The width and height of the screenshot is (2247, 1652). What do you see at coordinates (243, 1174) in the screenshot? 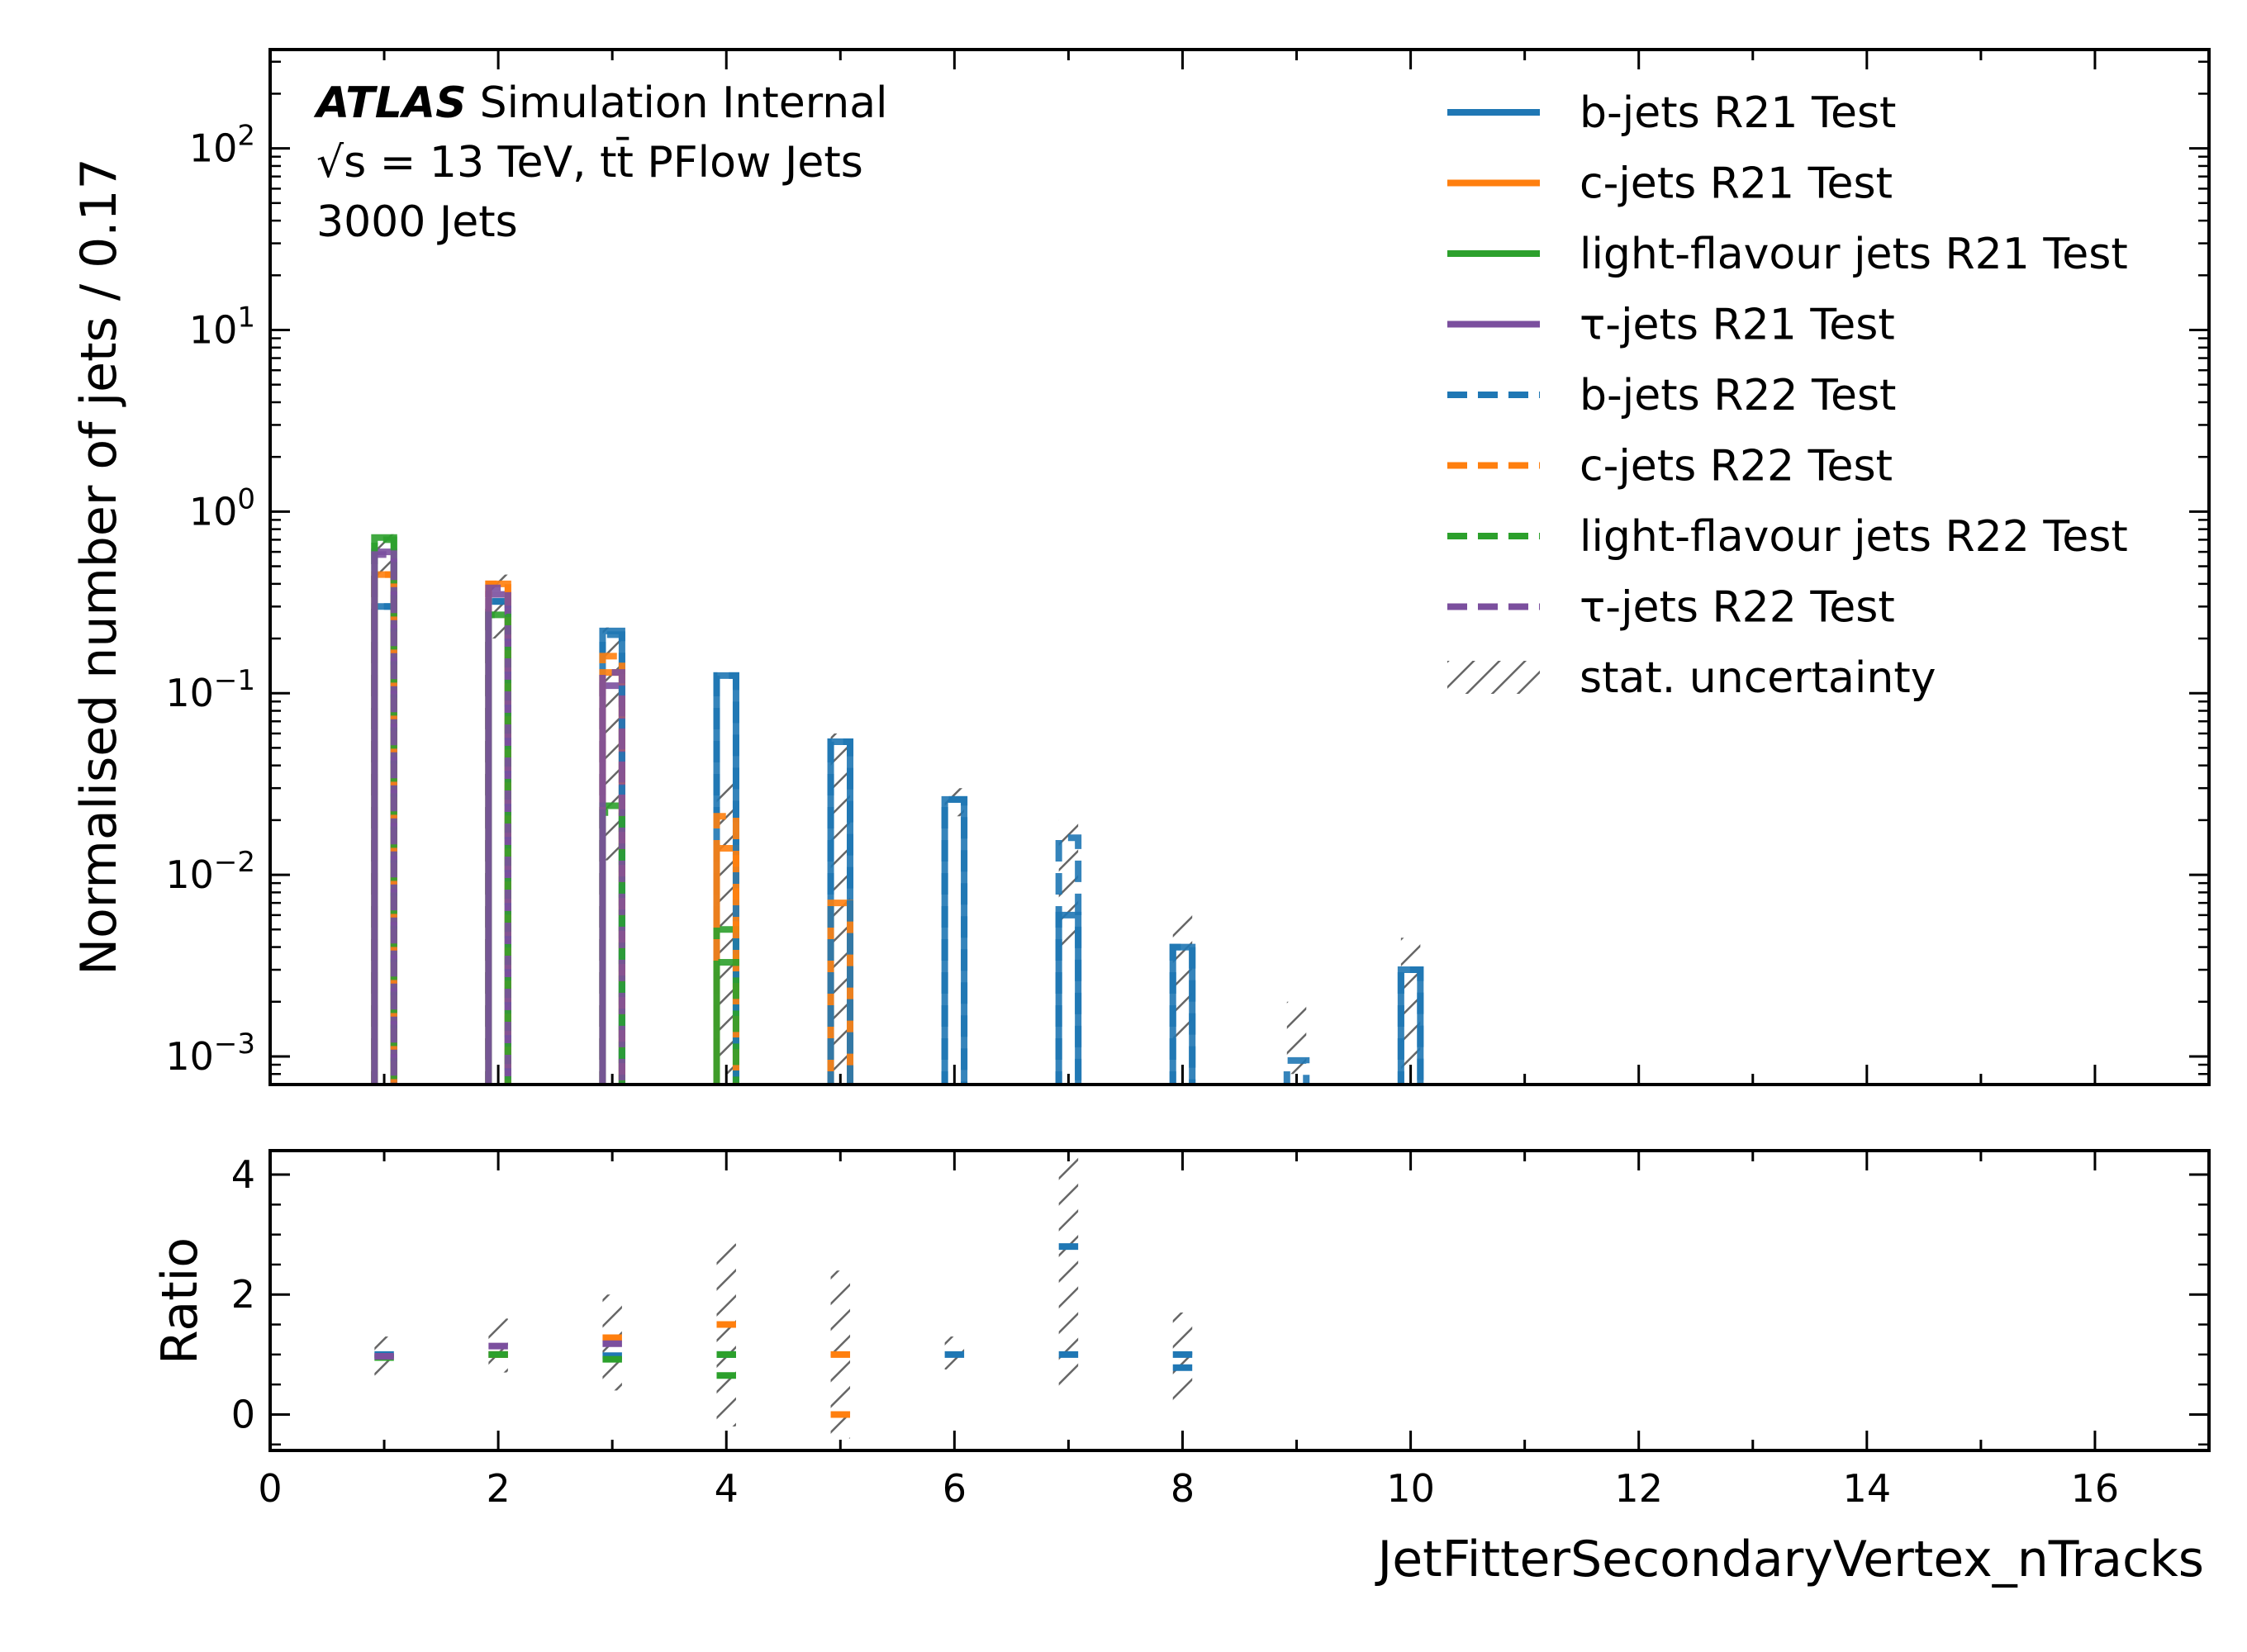
I see `ratio-y-tick-label: 4` at bounding box center [243, 1174].